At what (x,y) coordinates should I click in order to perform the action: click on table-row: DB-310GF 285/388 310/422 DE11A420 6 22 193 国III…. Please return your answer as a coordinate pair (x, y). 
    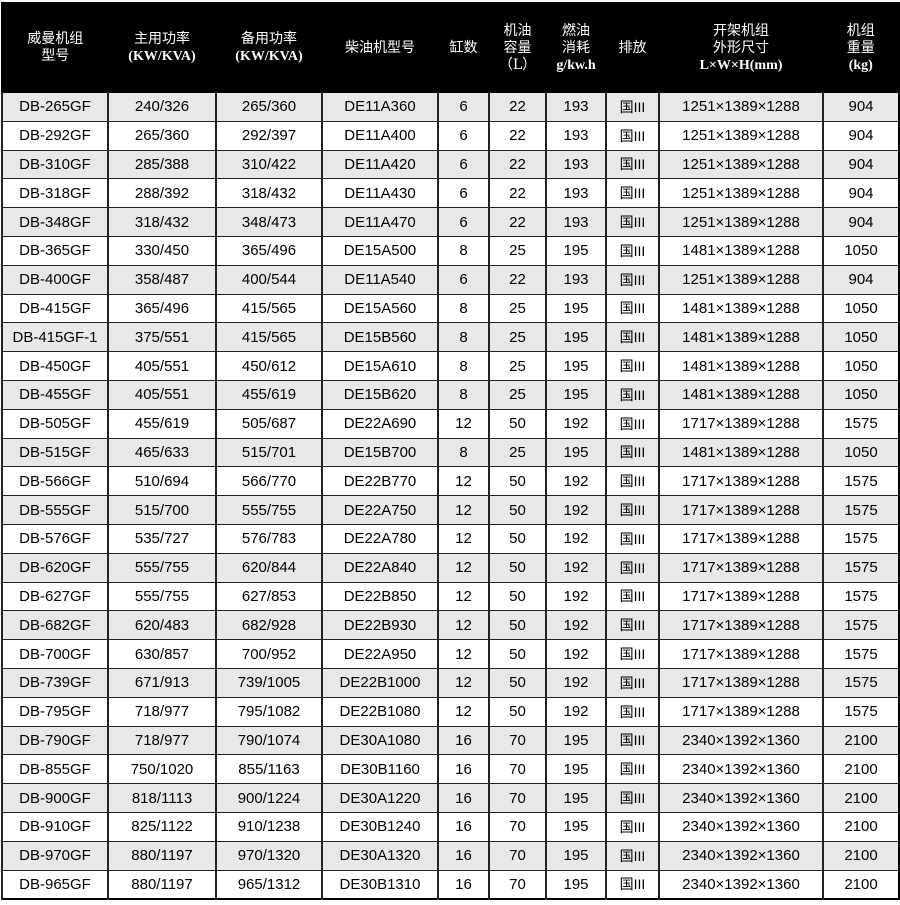
    Looking at the image, I should click on (450, 164).